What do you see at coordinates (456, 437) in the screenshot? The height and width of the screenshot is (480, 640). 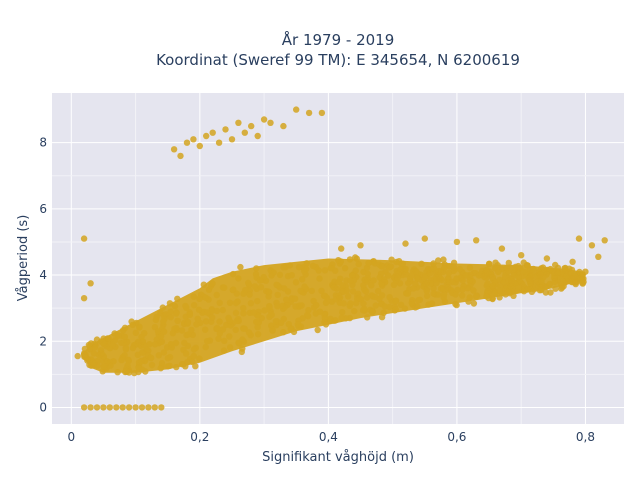 I see `x-tick-label: 0,6` at bounding box center [456, 437].